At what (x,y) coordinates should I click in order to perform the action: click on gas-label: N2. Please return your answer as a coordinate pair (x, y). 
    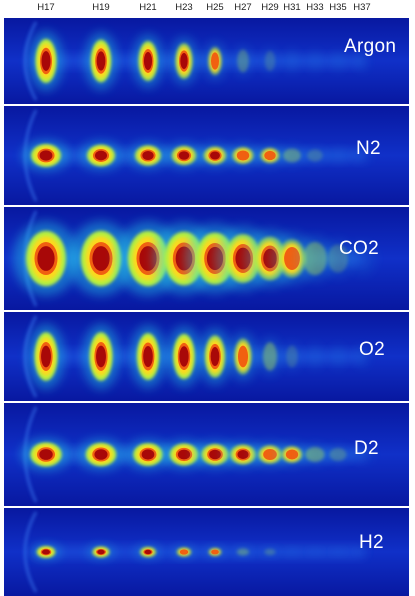
    Looking at the image, I should click on (368, 148).